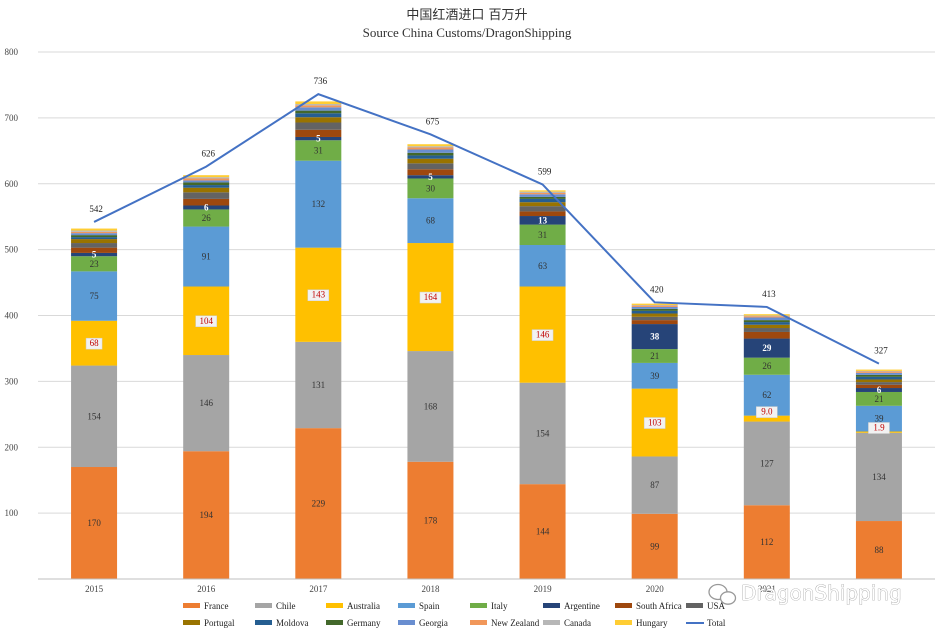  I want to click on data-label: 168, so click(431, 406).